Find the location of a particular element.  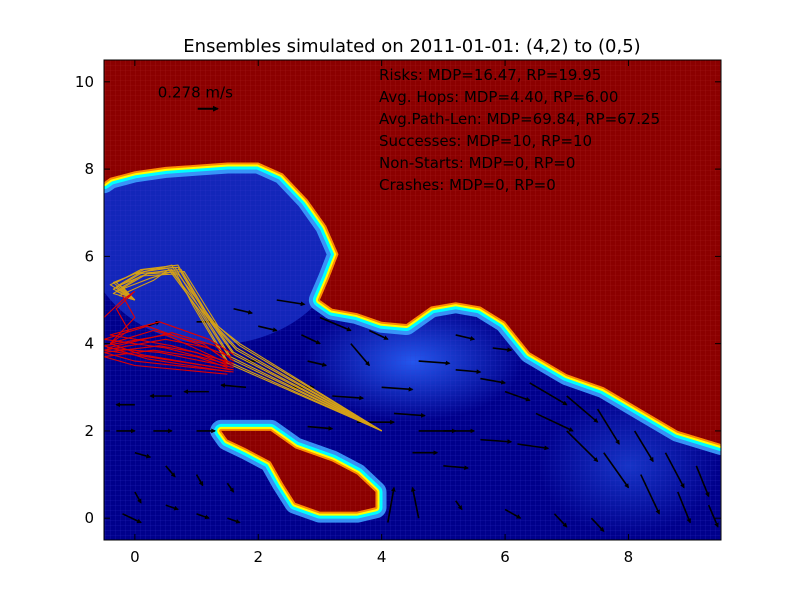

annotation-crashes: Crashes: MDP=0, RP=0 is located at coordinates (467, 185).